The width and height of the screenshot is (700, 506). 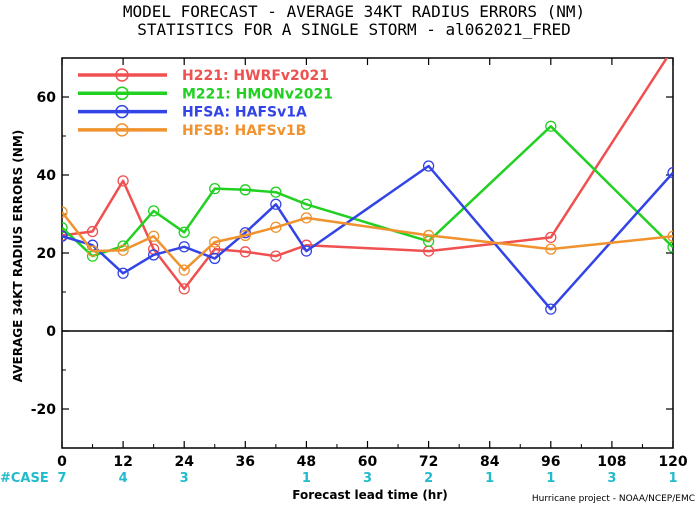 What do you see at coordinates (47, 98) in the screenshot?
I see `y-tick-label: 60` at bounding box center [47, 98].